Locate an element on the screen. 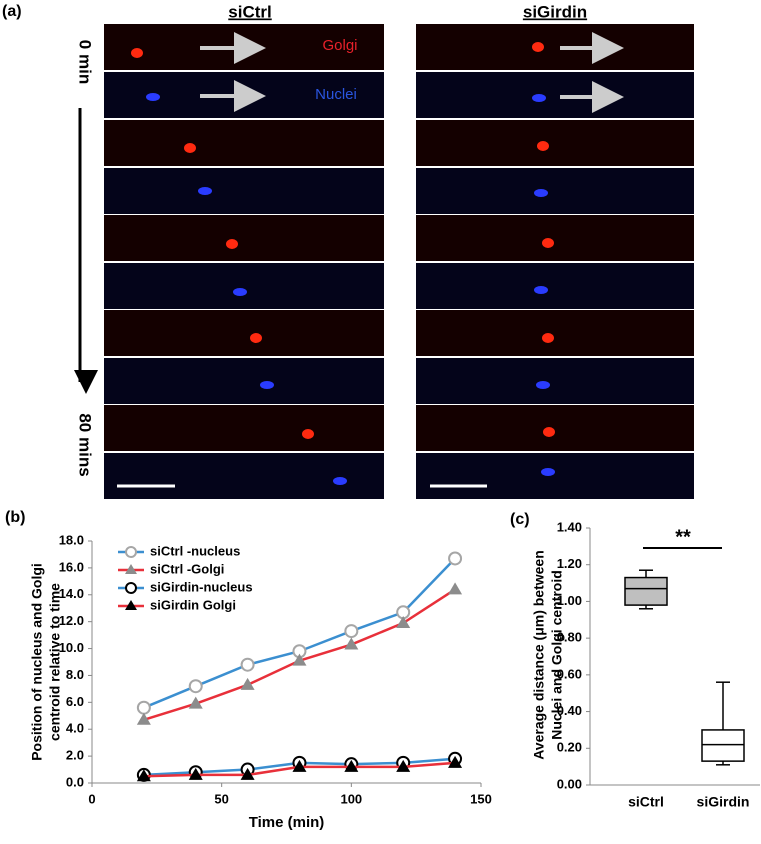  x-tick-label: siCtrl is located at coordinates (646, 802).